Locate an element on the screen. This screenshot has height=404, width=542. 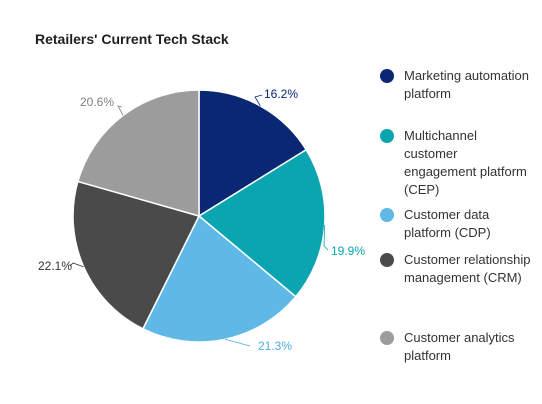
chart-title: Retailers' Current Tech Stack is located at coordinates (132, 39).